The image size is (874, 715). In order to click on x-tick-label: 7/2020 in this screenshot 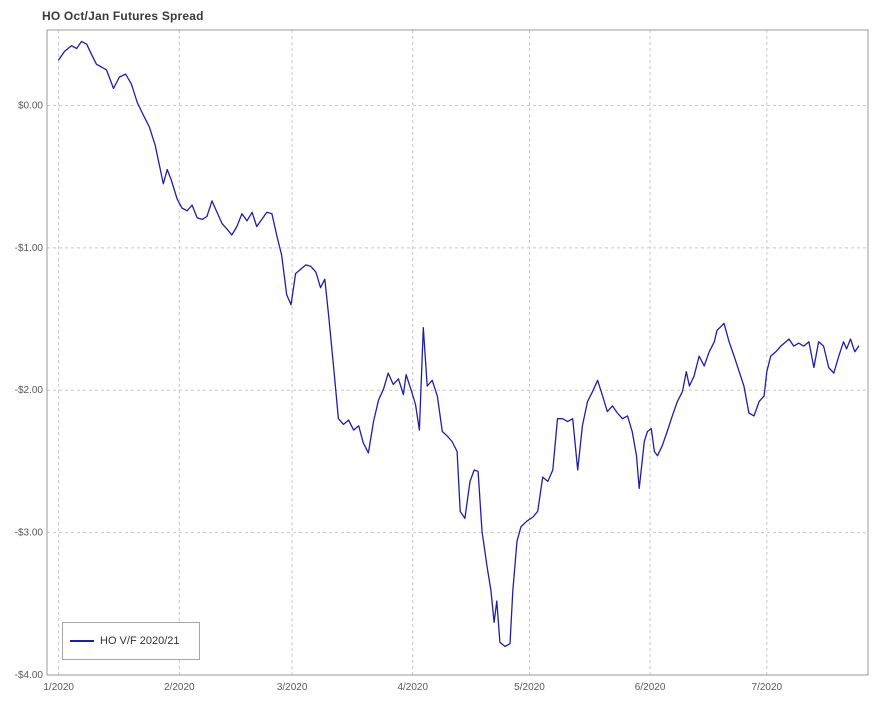, I will do `click(767, 687)`.